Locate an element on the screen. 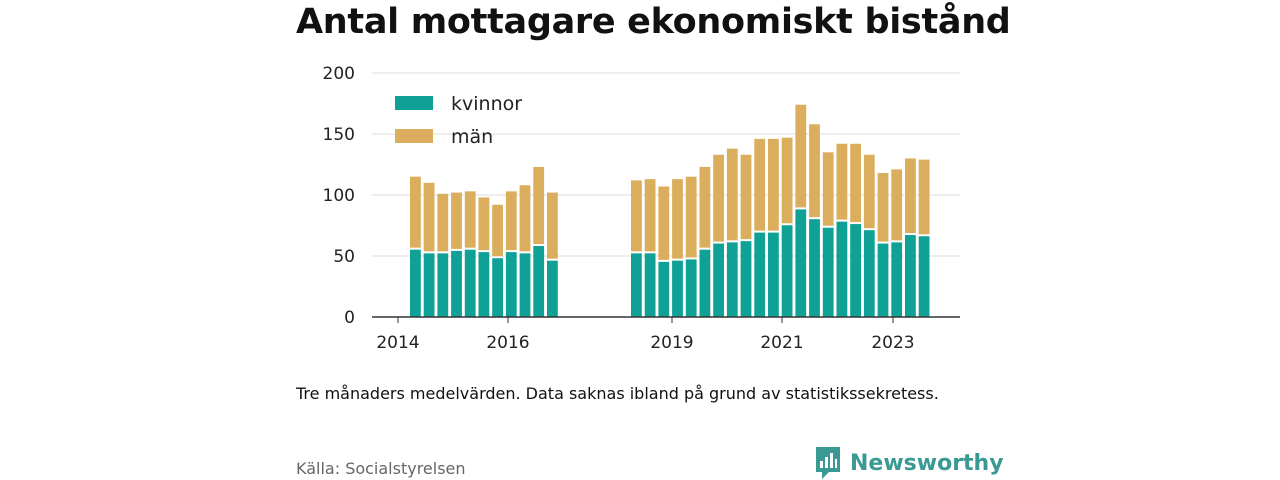 Image resolution: width=1280 pixels, height=480 pixels. legend-swatch-man is located at coordinates (414, 136).